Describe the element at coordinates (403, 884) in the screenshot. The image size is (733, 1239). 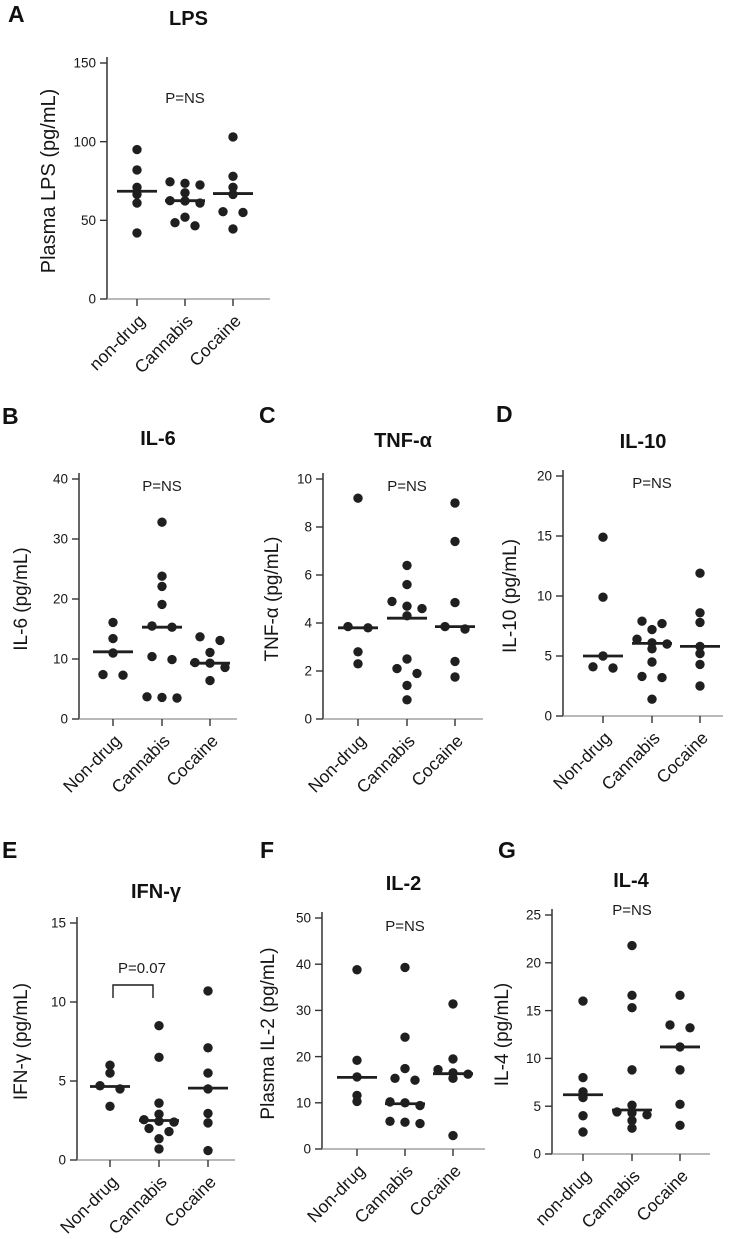
I see `panel-title: IL-2` at that location.